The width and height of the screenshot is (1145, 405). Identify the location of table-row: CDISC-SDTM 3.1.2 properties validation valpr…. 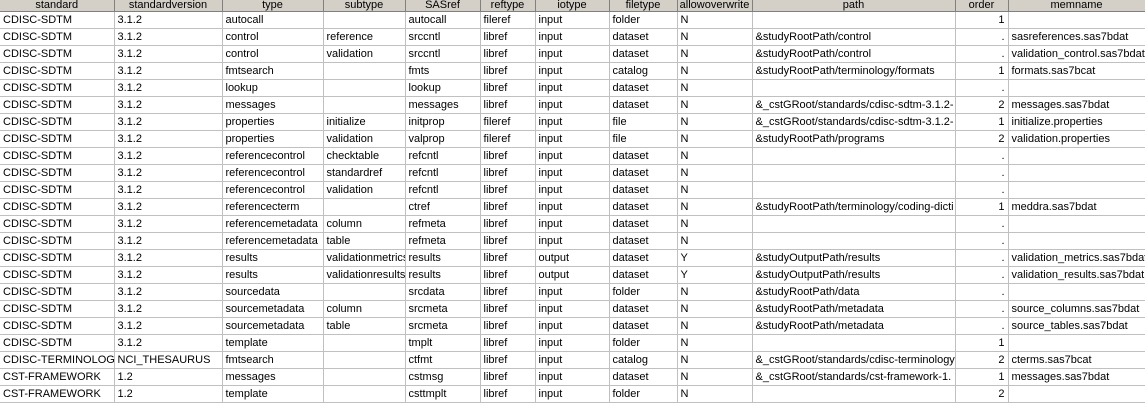
(572, 139).